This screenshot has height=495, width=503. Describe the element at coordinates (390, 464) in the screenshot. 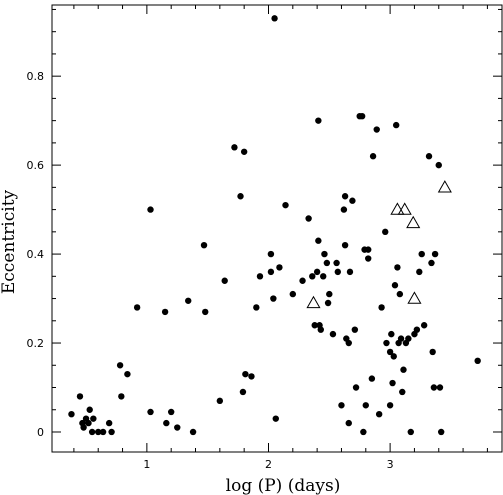

I see `x-tick-label: 3` at that location.